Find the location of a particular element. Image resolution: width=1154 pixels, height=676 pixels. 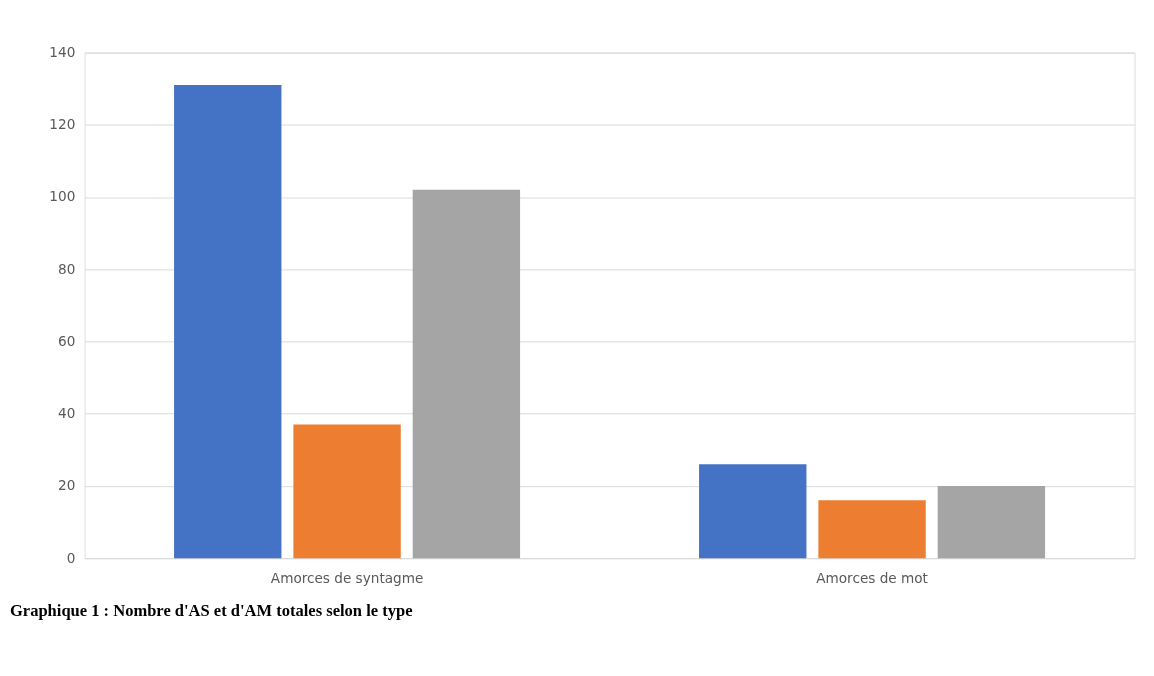

y-tick-label: 80 is located at coordinates (67, 268).